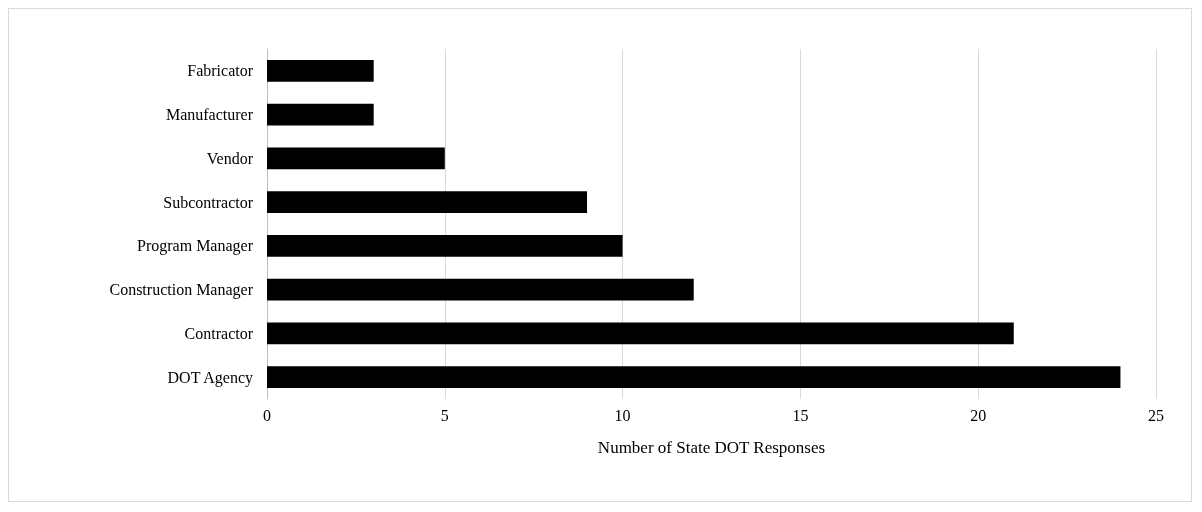 This screenshot has height=512, width=1202. Describe the element at coordinates (220, 71) in the screenshot. I see `y-tick-label: Fabricator` at that location.